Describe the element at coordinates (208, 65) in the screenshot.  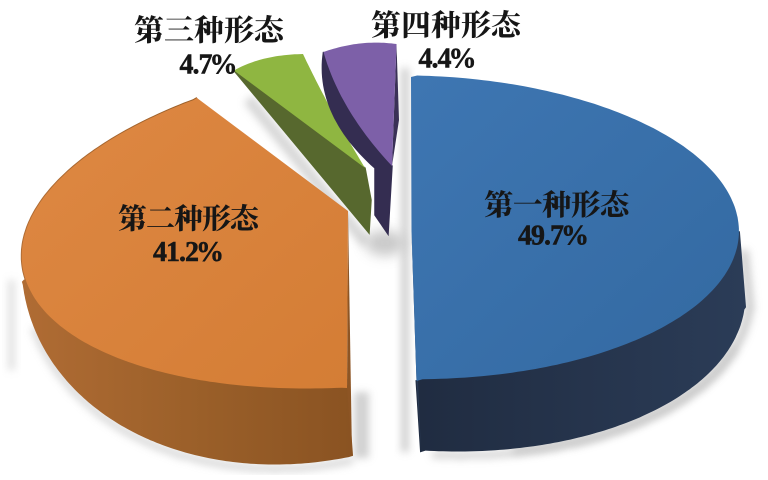
I see `svg-text: 4.7%` at that location.